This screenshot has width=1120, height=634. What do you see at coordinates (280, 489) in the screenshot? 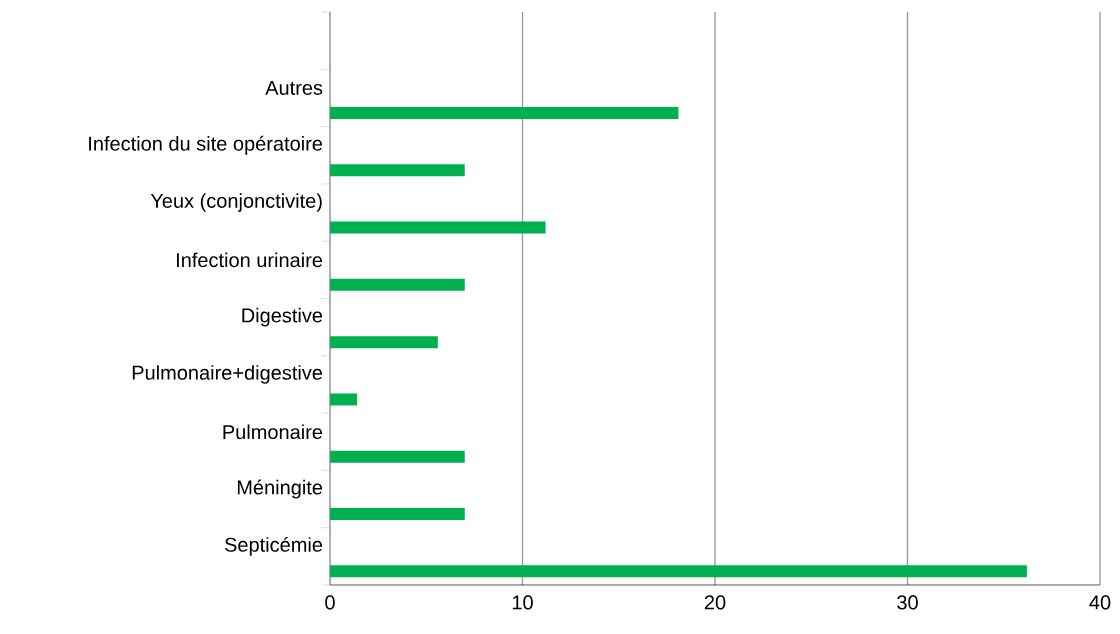
I see `y-tick-label: Méningite` at bounding box center [280, 489].